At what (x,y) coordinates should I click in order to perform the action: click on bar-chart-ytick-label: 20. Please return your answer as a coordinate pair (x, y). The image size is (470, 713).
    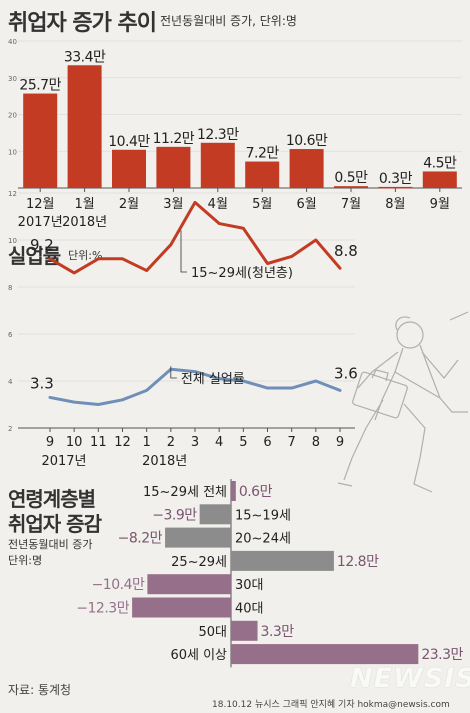
    Looking at the image, I should click on (12, 116).